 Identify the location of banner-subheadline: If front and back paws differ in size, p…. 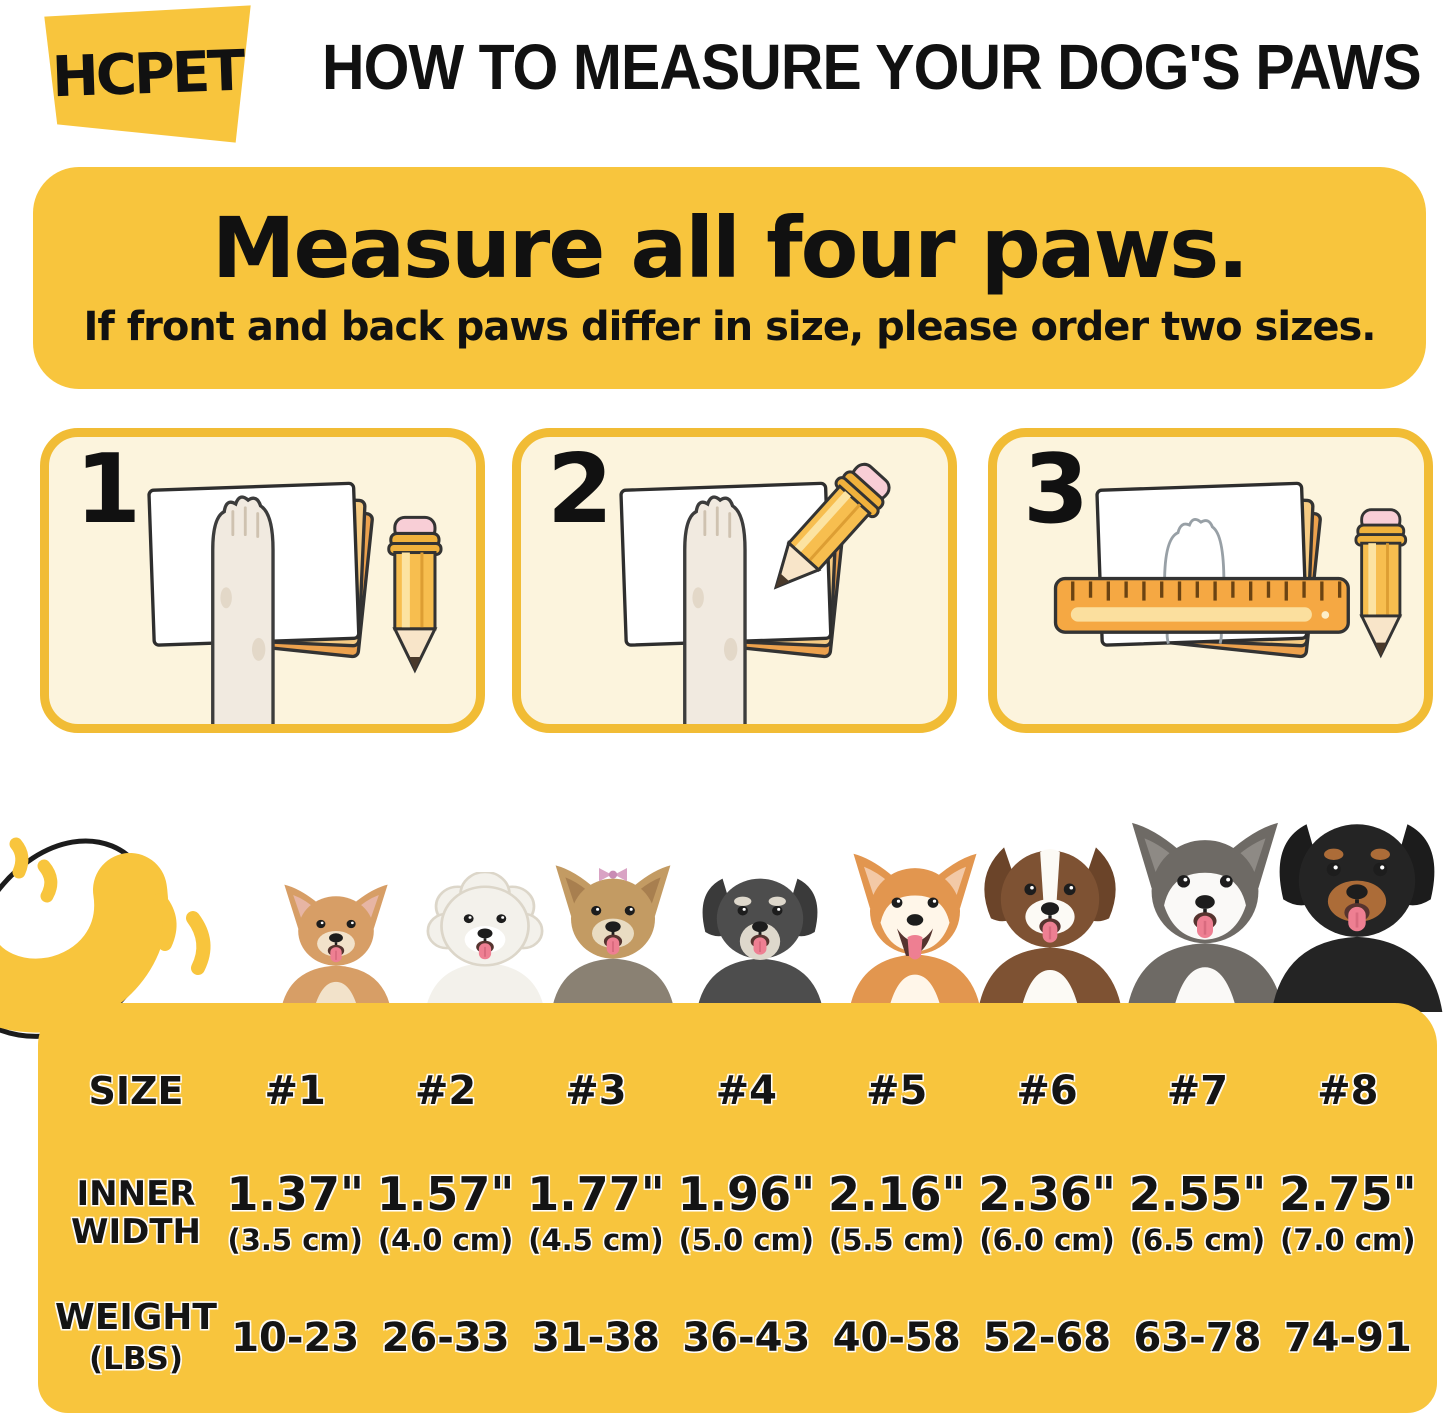
(729, 327).